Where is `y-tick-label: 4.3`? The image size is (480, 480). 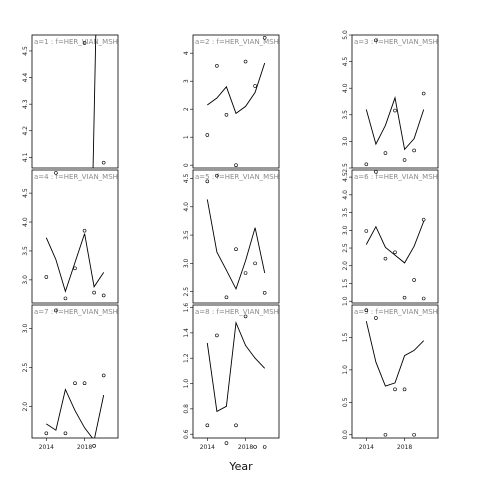 y-tick-label: 4.3 is located at coordinates (25, 104).